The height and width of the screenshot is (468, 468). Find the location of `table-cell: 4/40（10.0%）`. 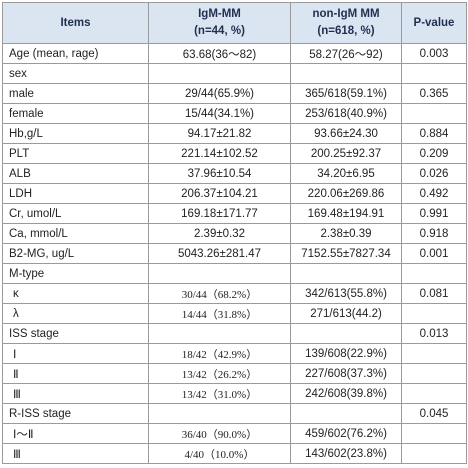

table-cell: 4/40（10.0%） is located at coordinates (219, 453).